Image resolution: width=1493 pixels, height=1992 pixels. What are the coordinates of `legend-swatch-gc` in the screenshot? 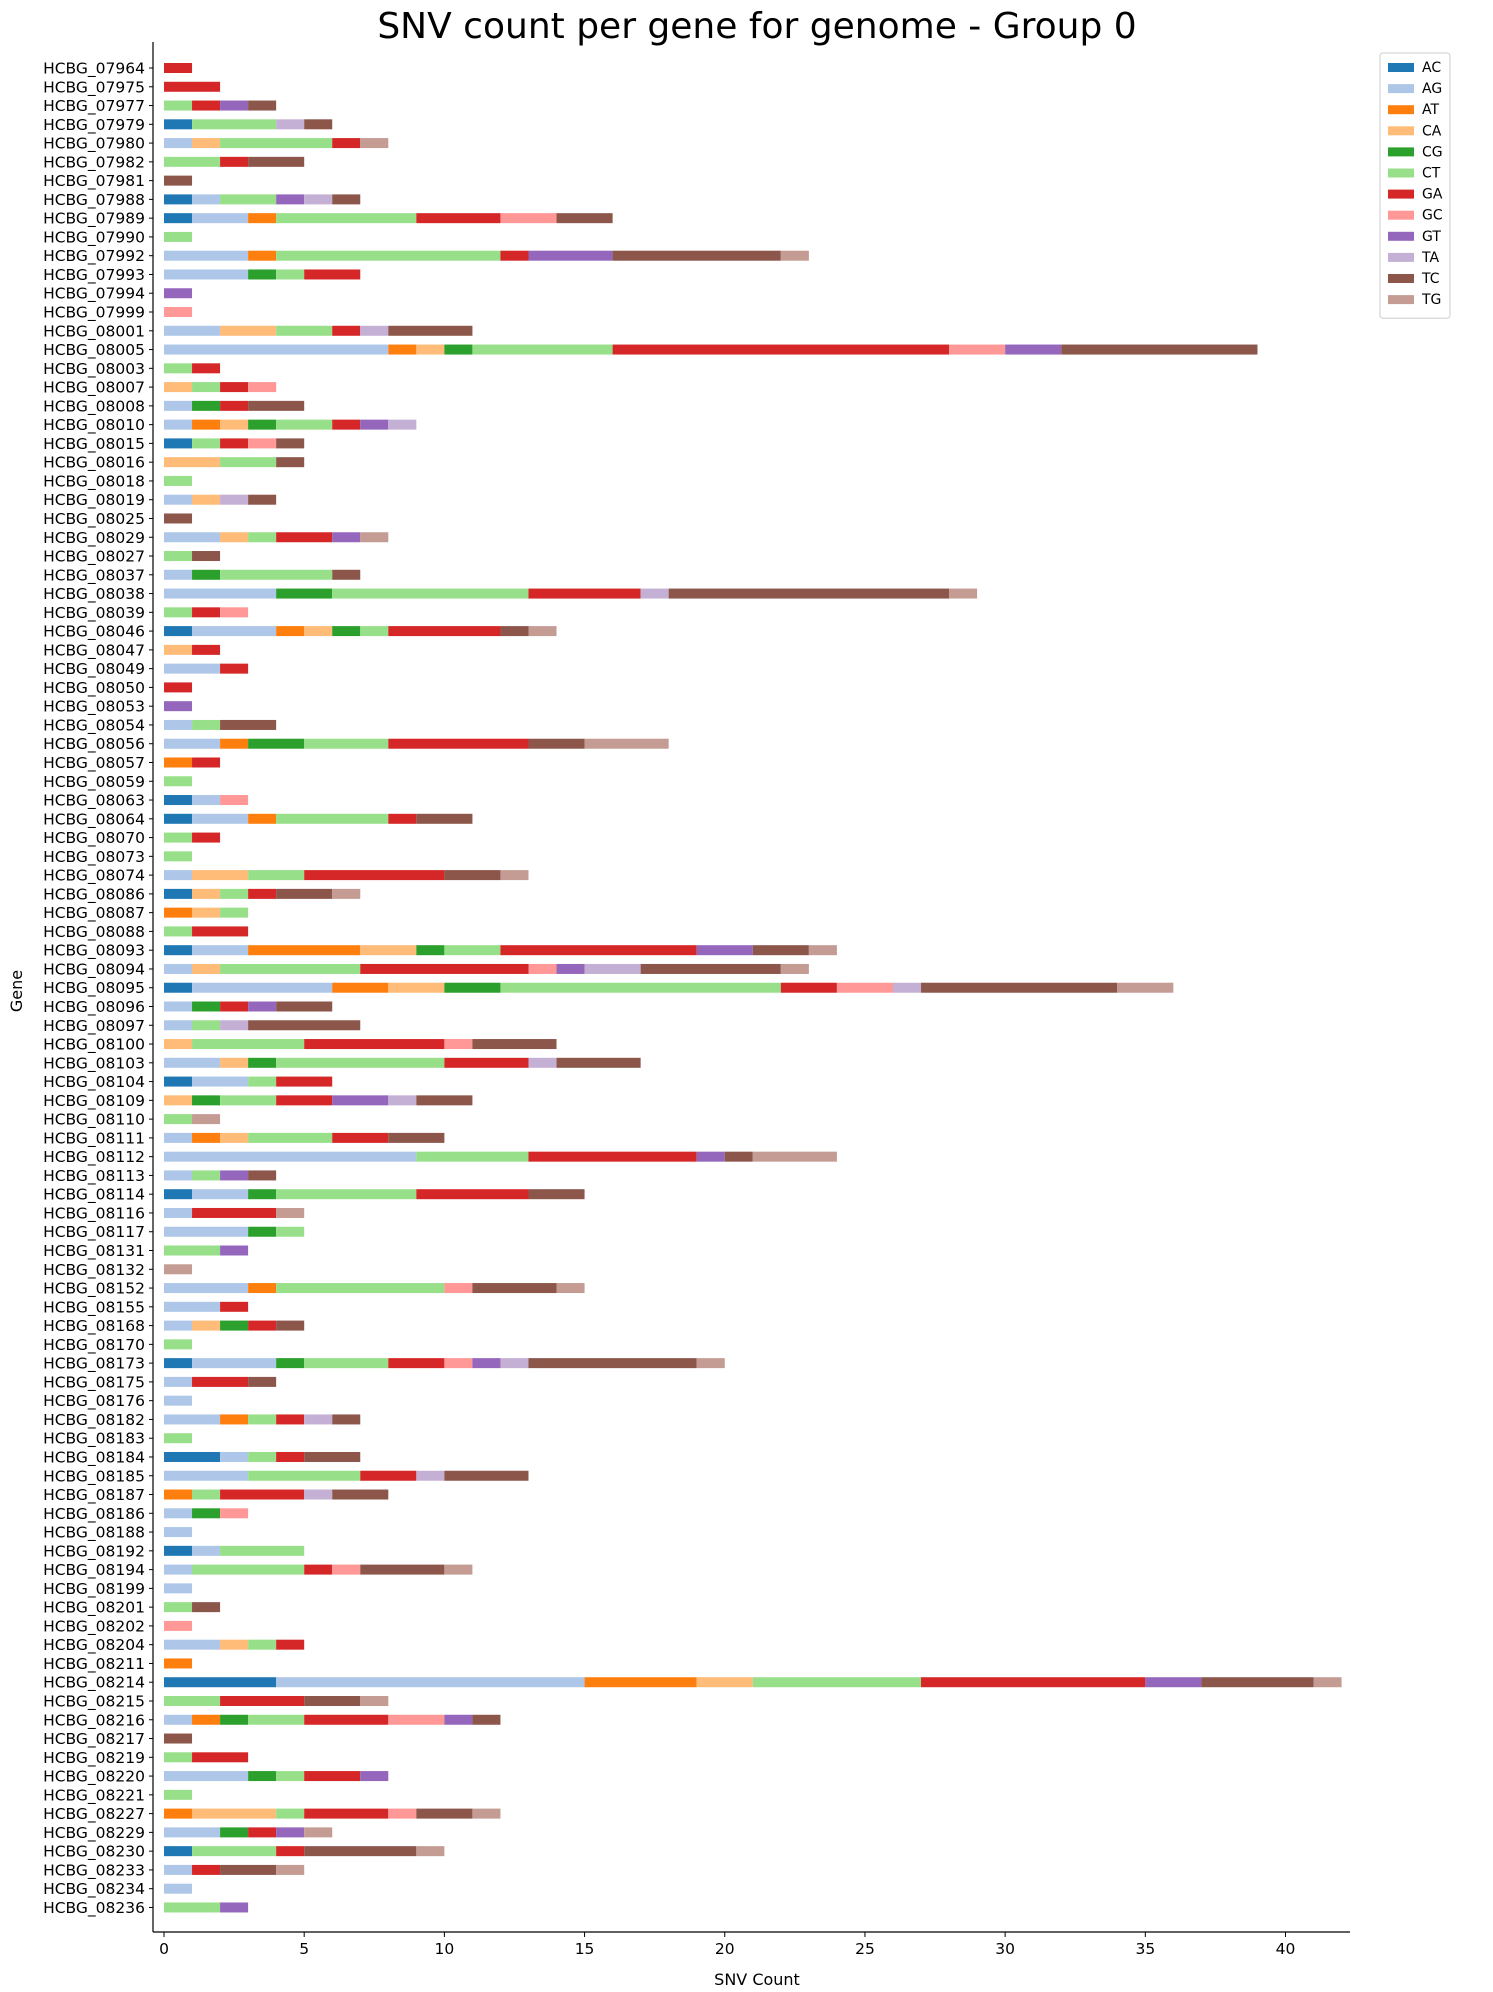 It's located at (1401, 215).